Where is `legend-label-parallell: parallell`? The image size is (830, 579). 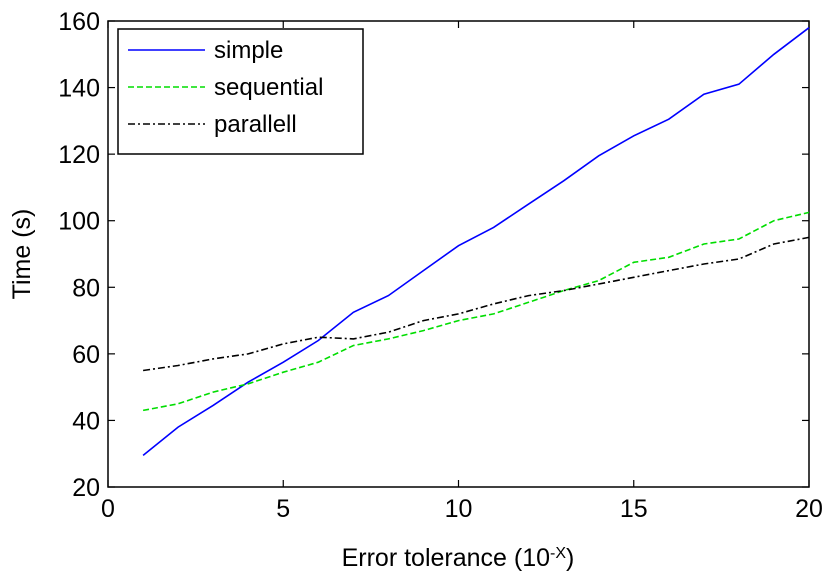
legend-label-parallell: parallell is located at coordinates (255, 124).